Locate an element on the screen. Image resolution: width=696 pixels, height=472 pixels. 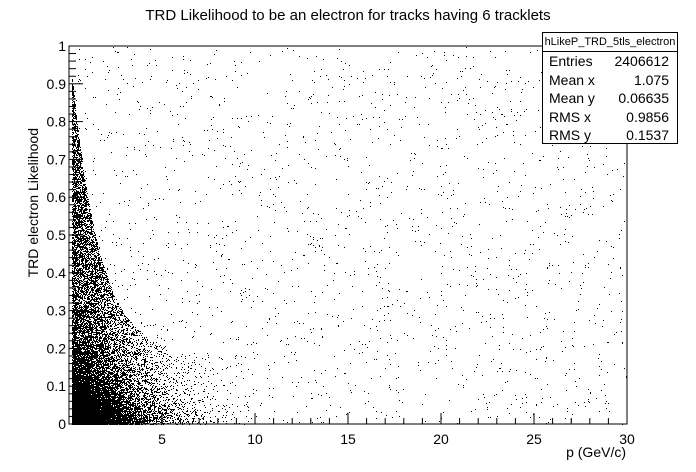
stats-label: RMS y is located at coordinates (570, 135).